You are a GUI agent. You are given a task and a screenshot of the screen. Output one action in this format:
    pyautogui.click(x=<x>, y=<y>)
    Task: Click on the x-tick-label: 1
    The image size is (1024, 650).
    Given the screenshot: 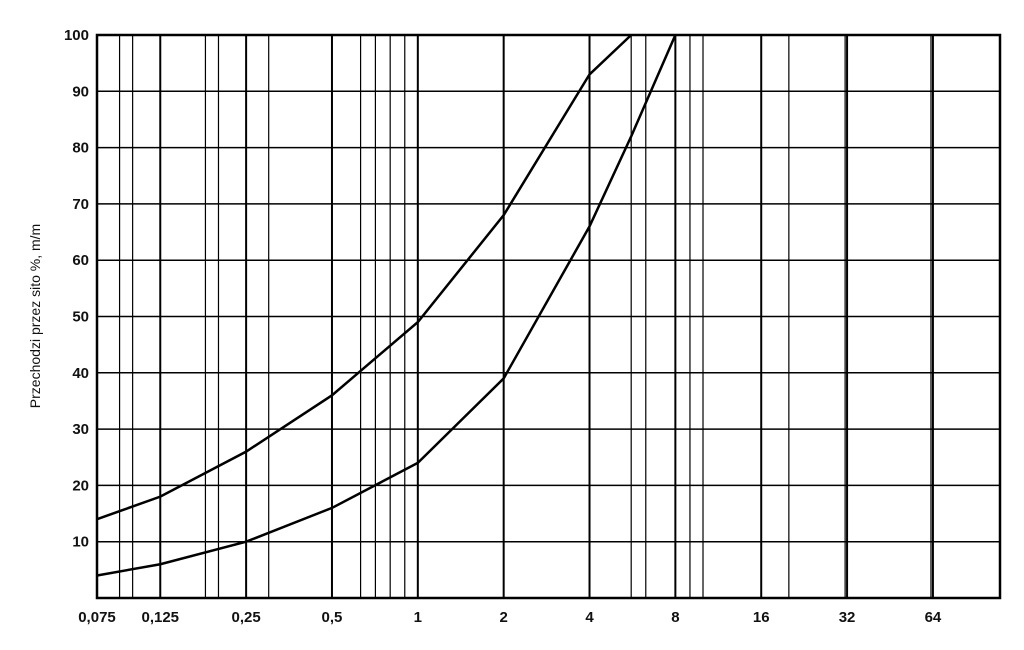 What is the action you would take?
    pyautogui.click(x=418, y=617)
    